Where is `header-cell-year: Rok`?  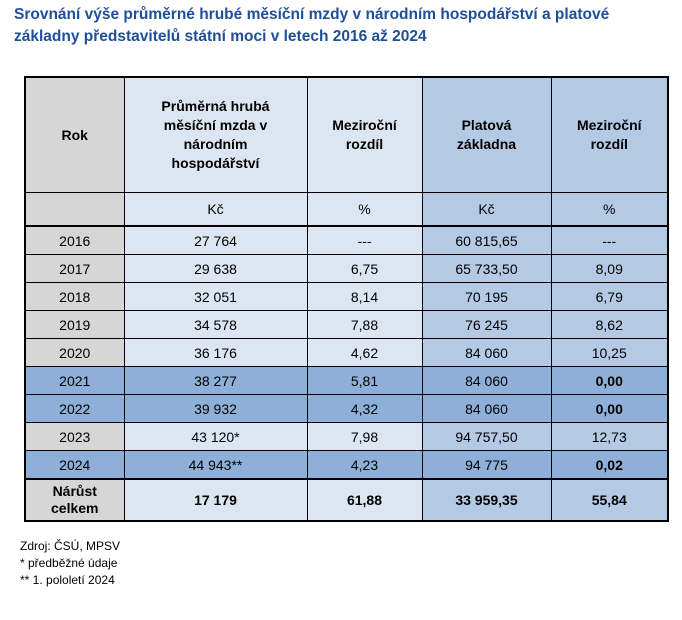
header-cell-year: Rok is located at coordinates (74, 134).